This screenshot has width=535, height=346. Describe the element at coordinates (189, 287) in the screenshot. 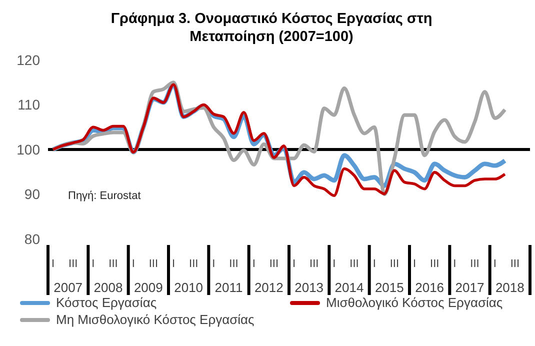

I see `text: 2010` at that location.